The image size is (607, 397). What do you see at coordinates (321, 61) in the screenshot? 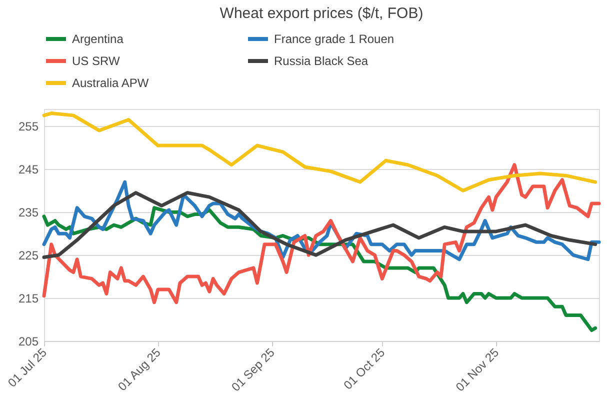
I see `legend-label: Russia Black Sea` at bounding box center [321, 61].